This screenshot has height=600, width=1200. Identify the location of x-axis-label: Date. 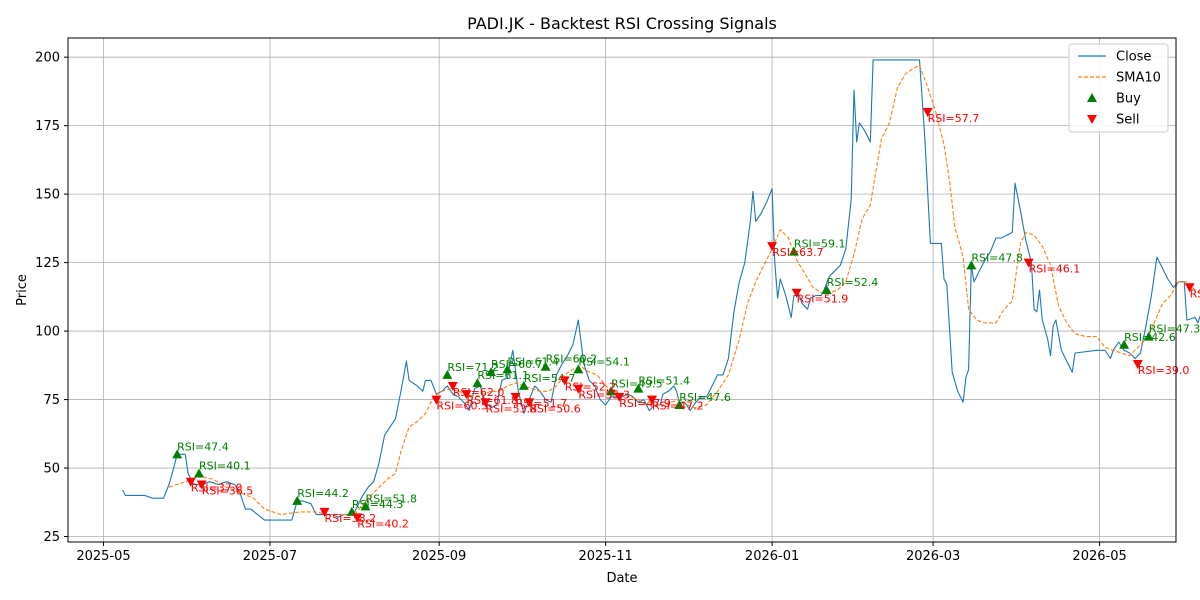
(621, 578).